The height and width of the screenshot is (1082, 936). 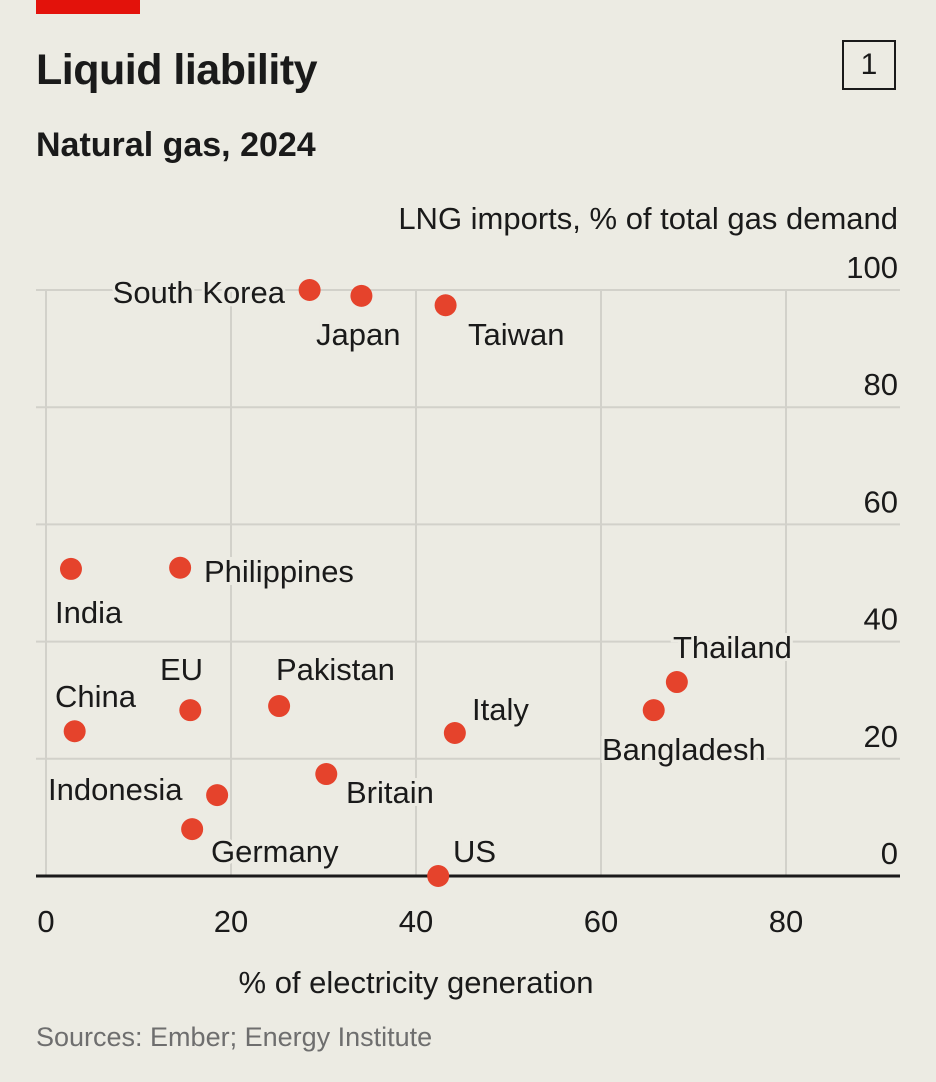 I want to click on data-point-india, so click(x=70, y=568).